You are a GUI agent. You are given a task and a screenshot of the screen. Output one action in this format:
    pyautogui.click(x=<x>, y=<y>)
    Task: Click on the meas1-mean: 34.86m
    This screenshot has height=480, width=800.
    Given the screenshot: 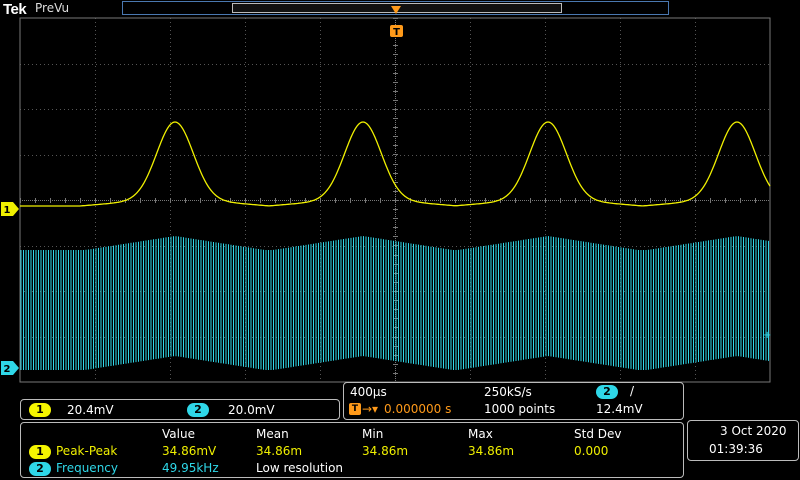 What is the action you would take?
    pyautogui.click(x=279, y=451)
    